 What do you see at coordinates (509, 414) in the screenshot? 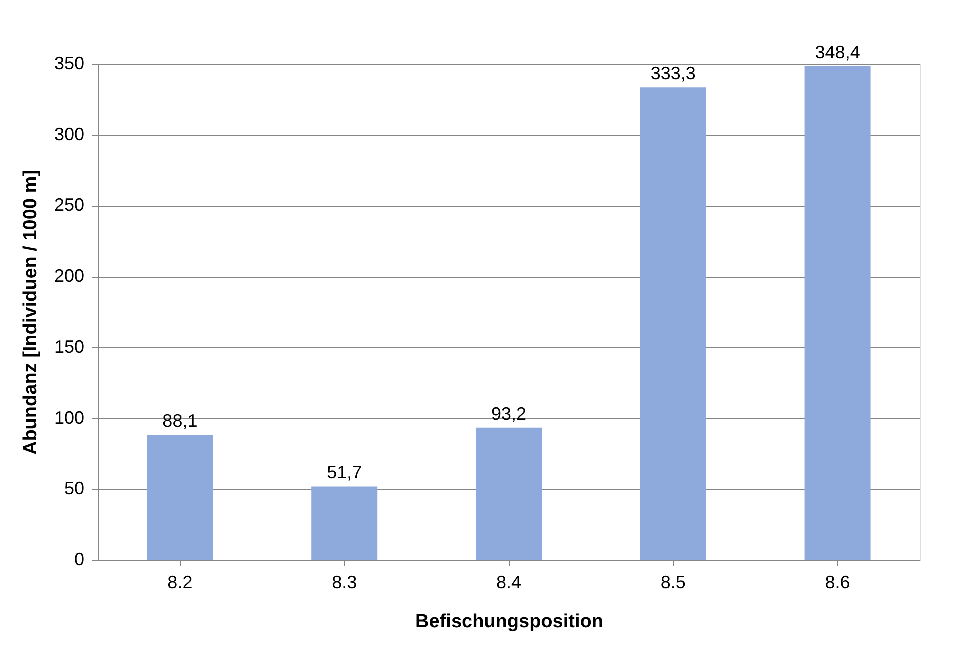
I see `data-label: 93,2` at bounding box center [509, 414].